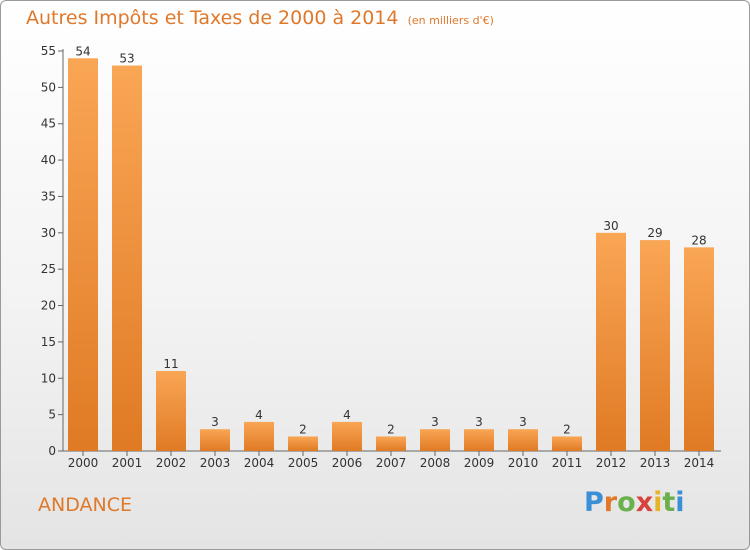  What do you see at coordinates (435, 463) in the screenshot?
I see `x-tick-label: 2008` at bounding box center [435, 463].